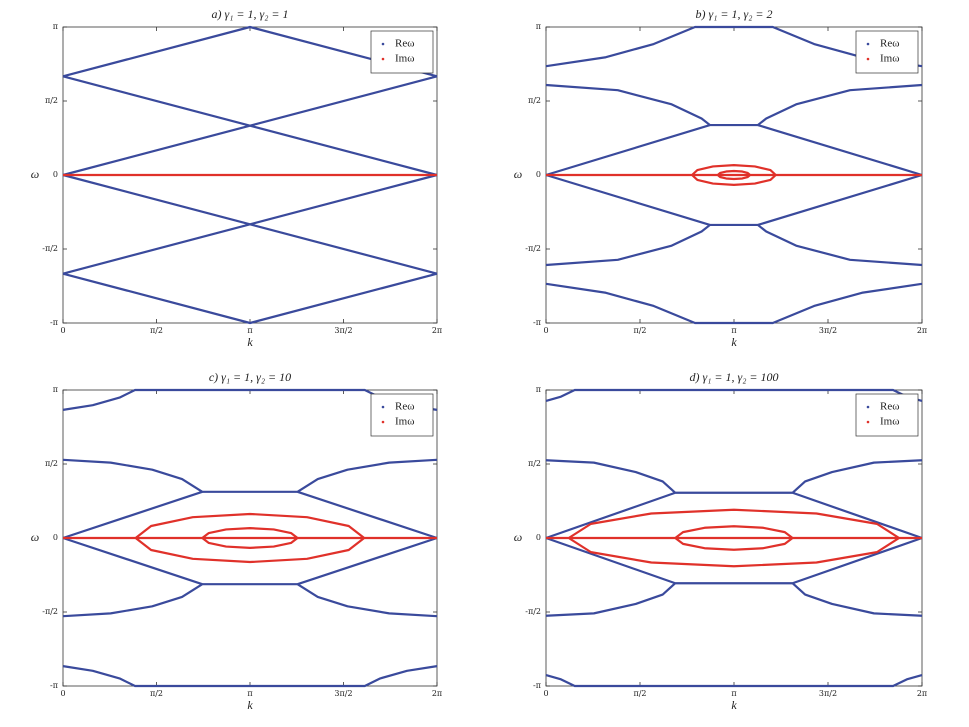 The image size is (969, 727). I want to click on subplot-title: a) γ₁ = 1, γ₂ = 1, so click(250, 14).